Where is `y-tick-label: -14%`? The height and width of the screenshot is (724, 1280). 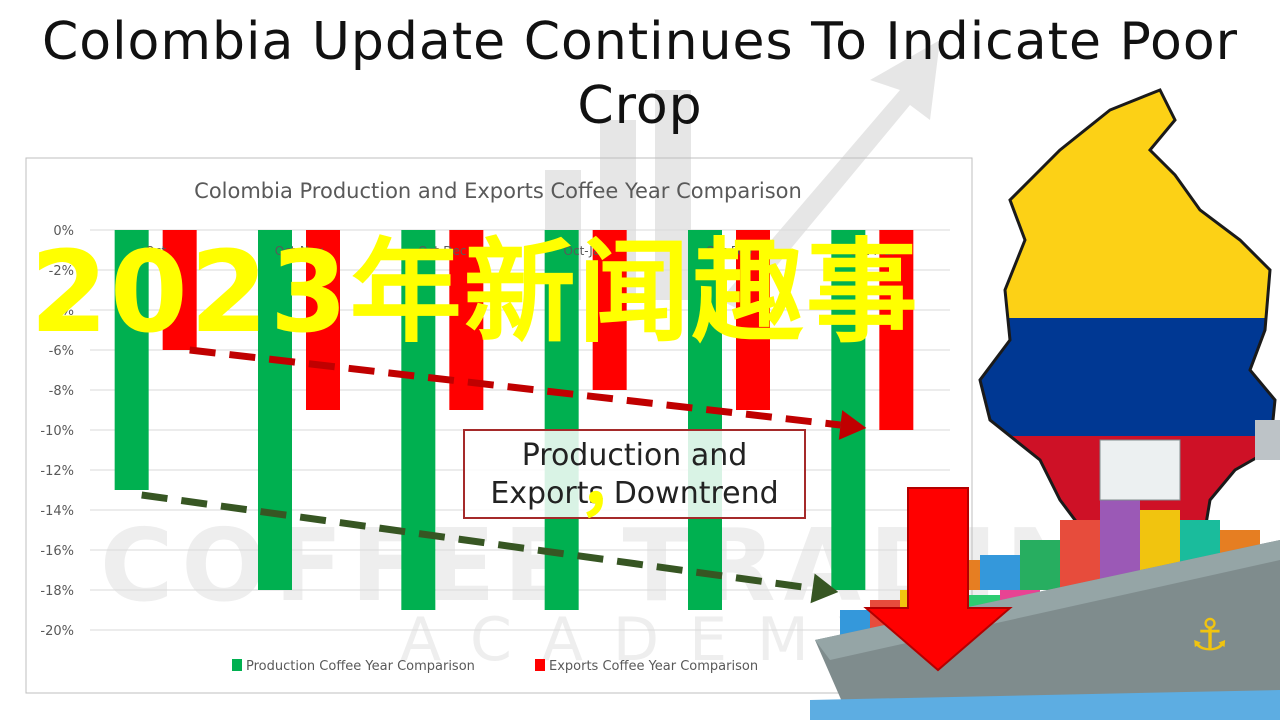 y-tick-label: -14% is located at coordinates (57, 511).